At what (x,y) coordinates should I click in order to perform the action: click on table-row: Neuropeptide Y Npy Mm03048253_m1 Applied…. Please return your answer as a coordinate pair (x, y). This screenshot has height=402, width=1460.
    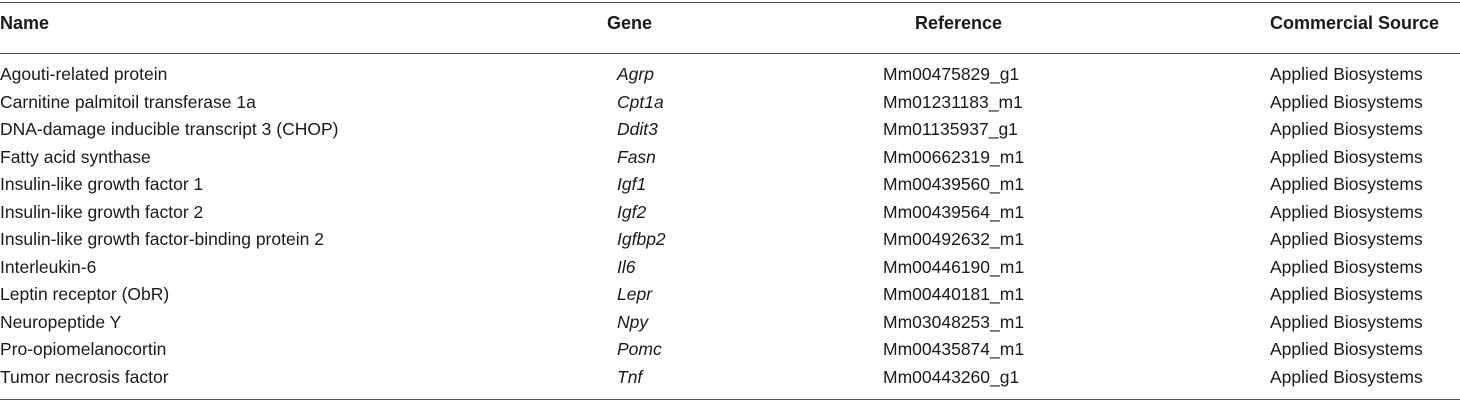
    Looking at the image, I should click on (730, 324).